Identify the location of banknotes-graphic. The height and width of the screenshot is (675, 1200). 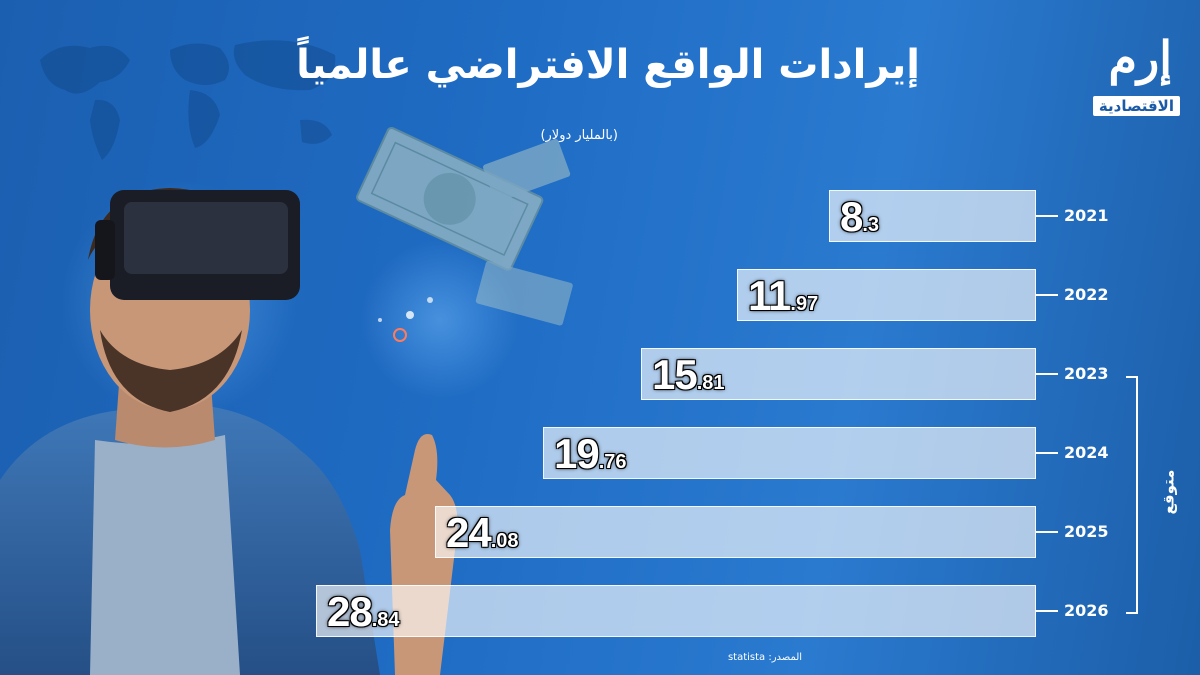
(464, 226).